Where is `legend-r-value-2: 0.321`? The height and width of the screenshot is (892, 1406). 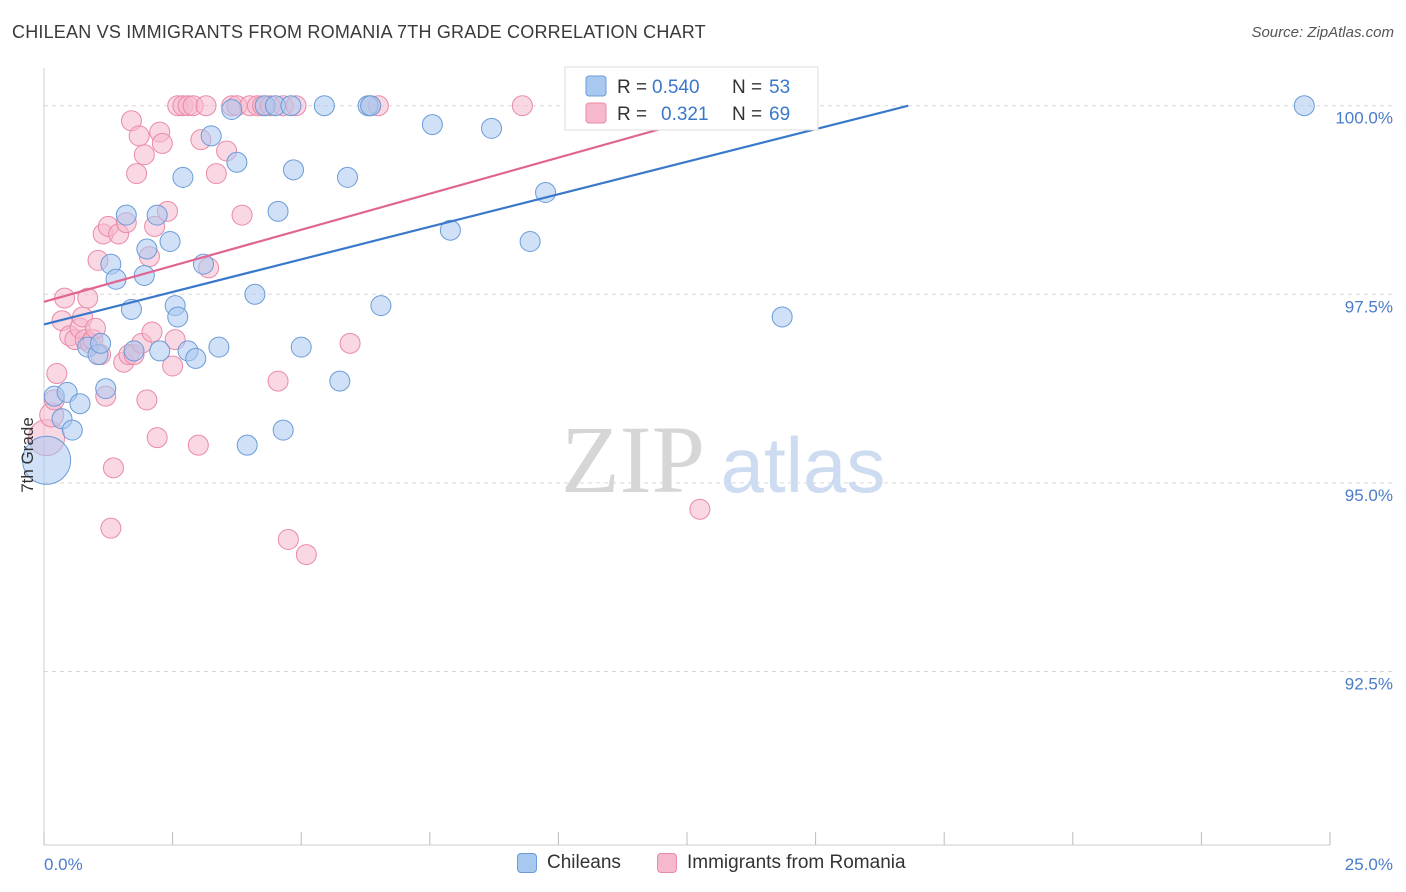 legend-r-value-2: 0.321 is located at coordinates (685, 114).